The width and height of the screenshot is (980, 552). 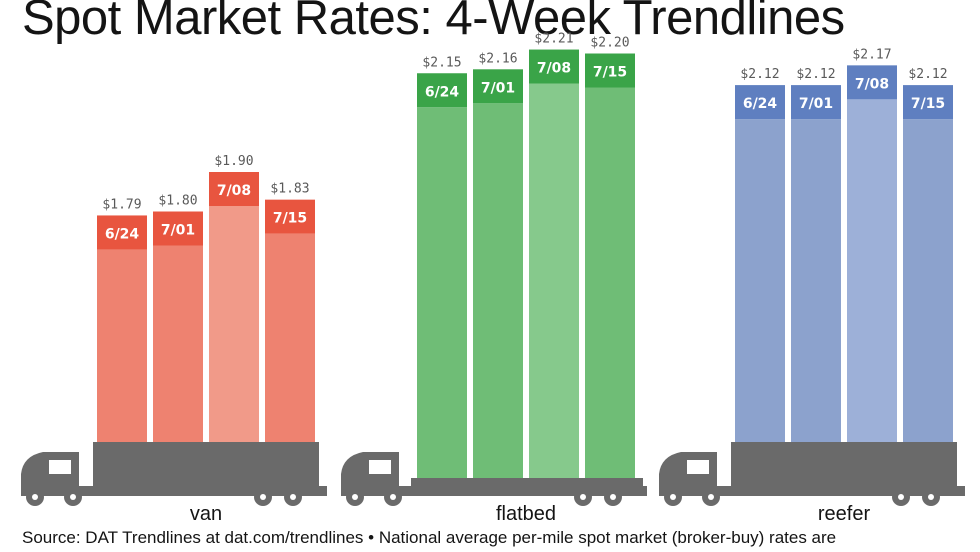 I want to click on truck-window-reefer, so click(x=698, y=467).